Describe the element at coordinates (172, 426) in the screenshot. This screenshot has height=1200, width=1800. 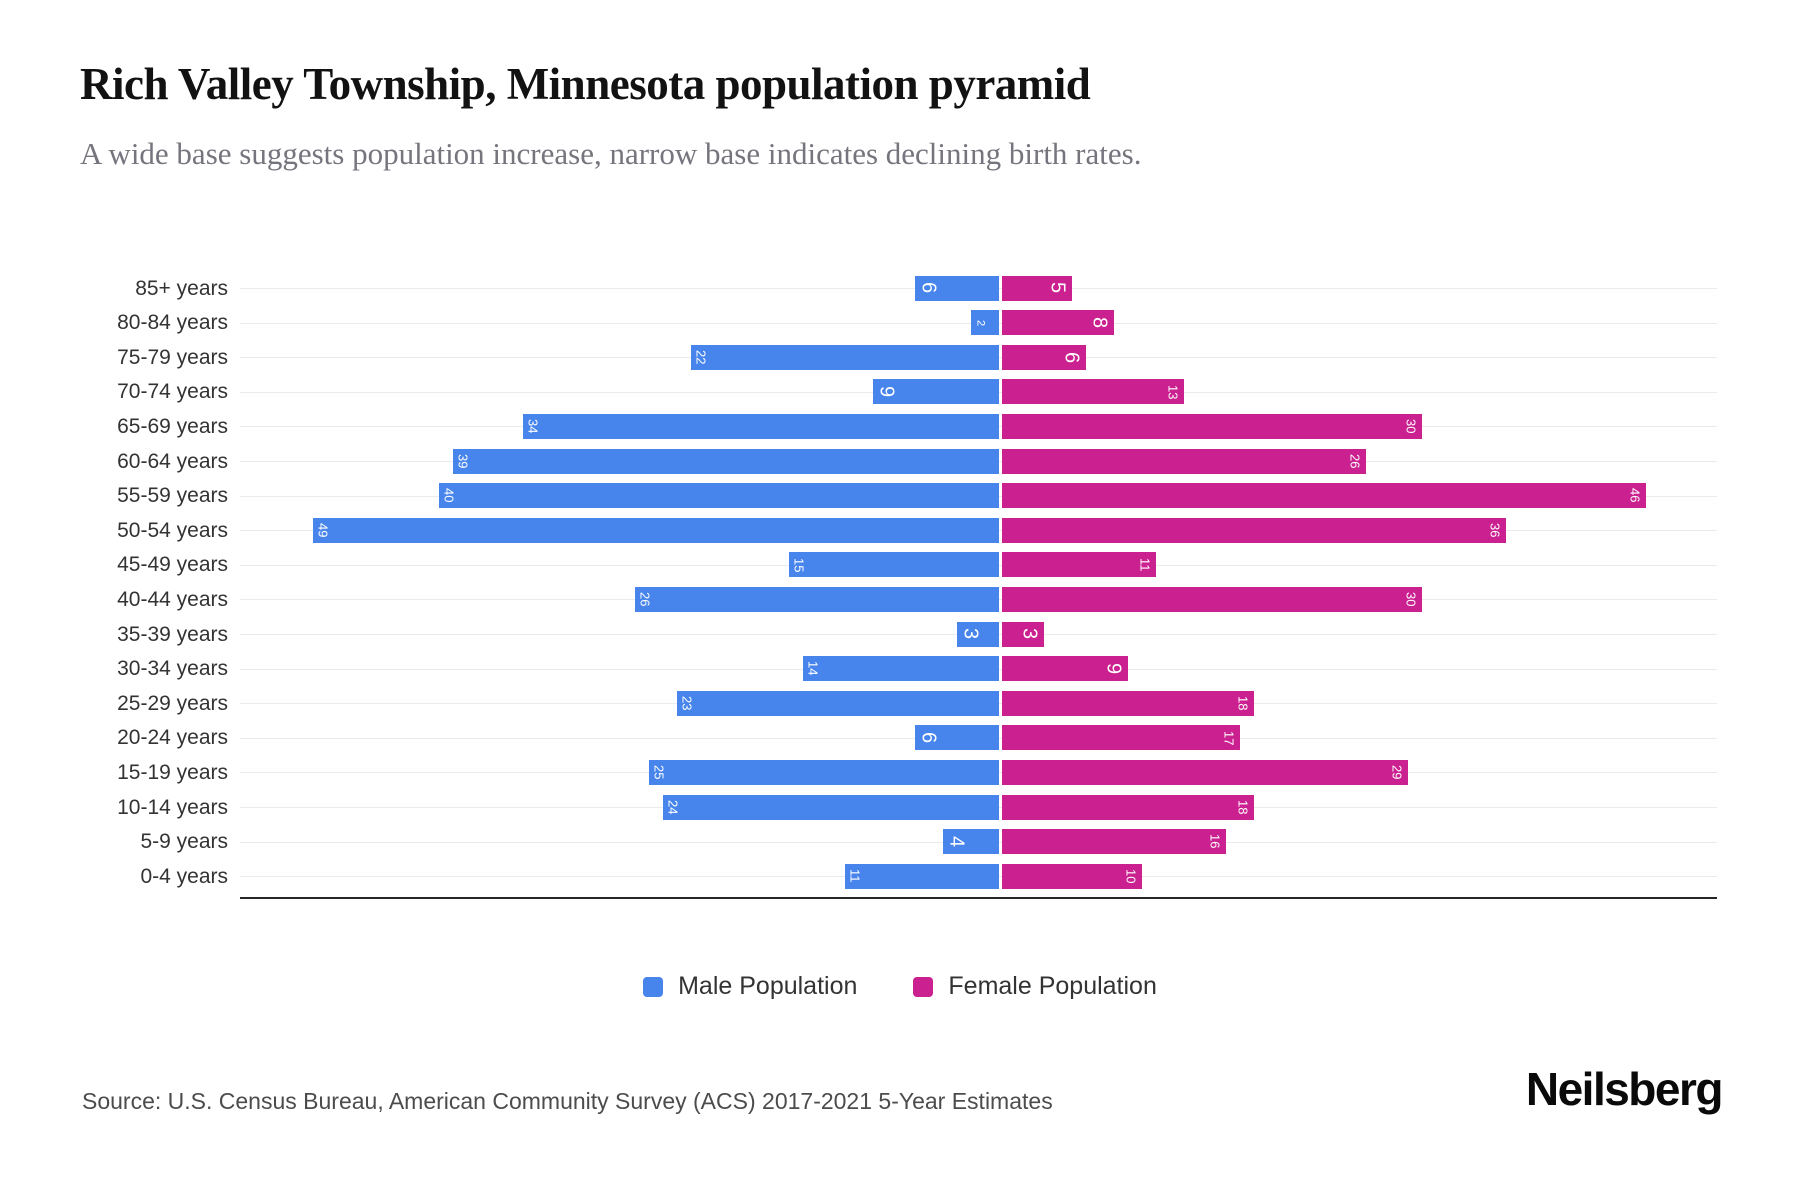
I see `age-axis-label: 65-69 years` at that location.